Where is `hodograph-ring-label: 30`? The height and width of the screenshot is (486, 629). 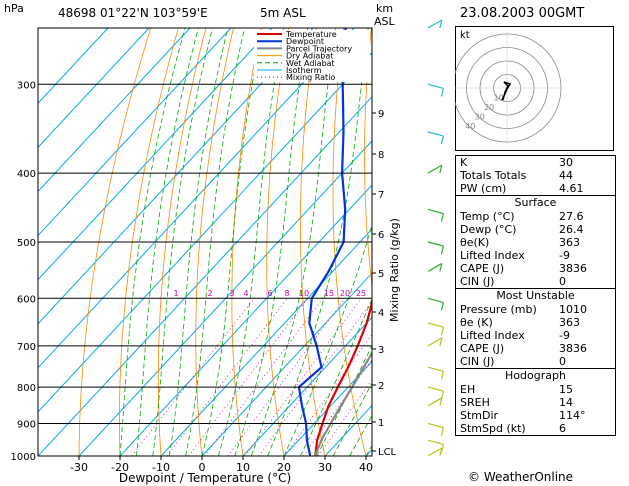 hodograph-ring-label: 30 is located at coordinates (480, 116).